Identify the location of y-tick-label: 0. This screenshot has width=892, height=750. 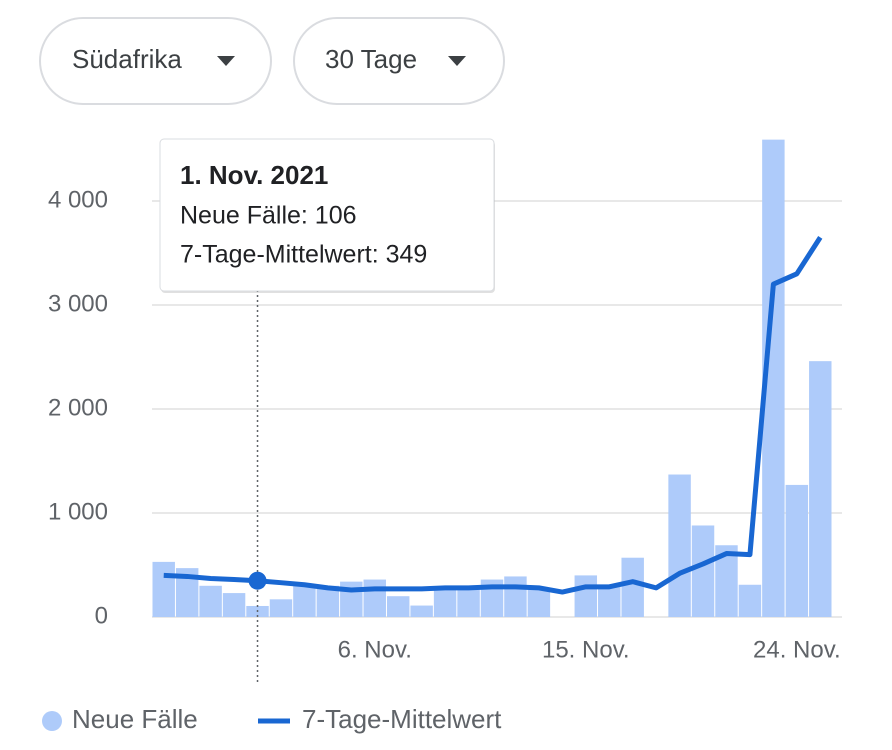
(101, 615).